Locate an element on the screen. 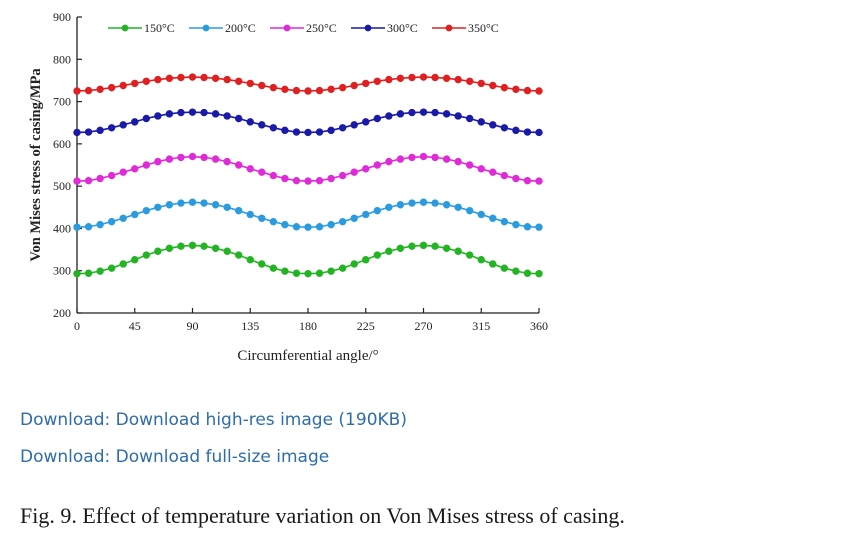  series-350°C is located at coordinates (308, 84).